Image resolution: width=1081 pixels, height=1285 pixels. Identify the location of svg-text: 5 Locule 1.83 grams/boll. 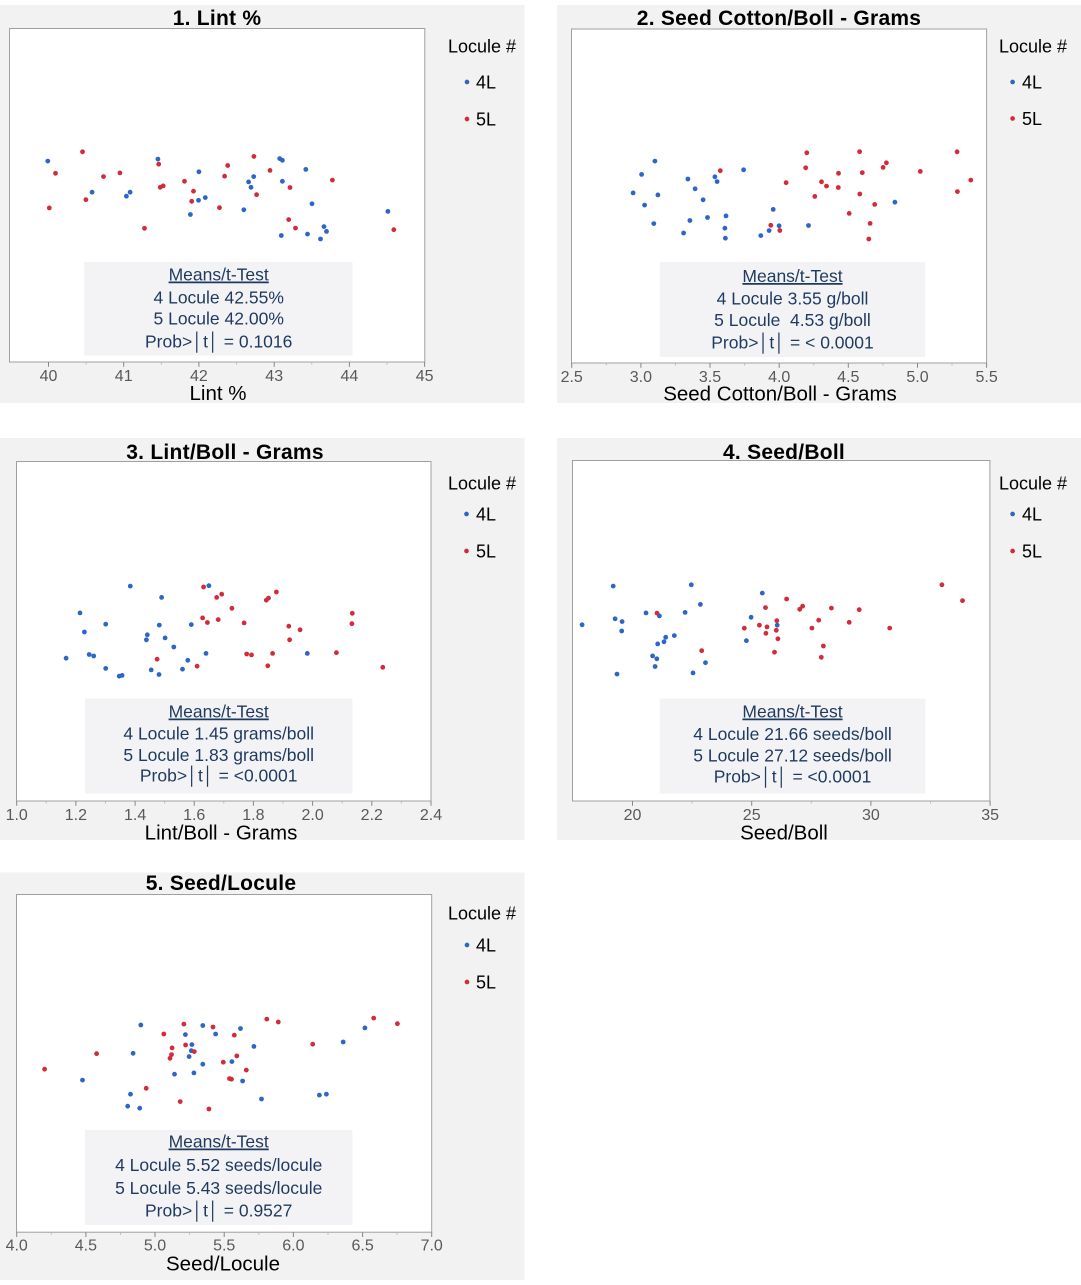
(218, 755).